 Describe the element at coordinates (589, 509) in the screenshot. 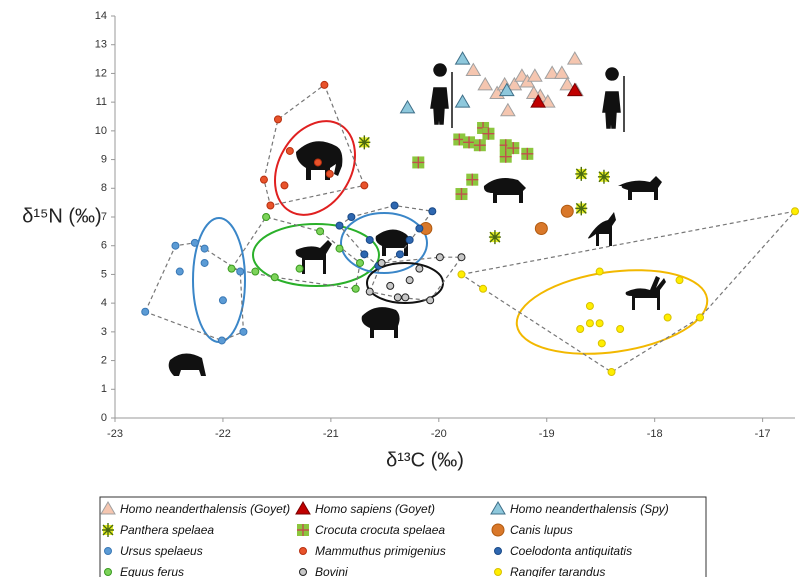

I see `legend-text: Homo neanderthalensis (Spy)` at that location.